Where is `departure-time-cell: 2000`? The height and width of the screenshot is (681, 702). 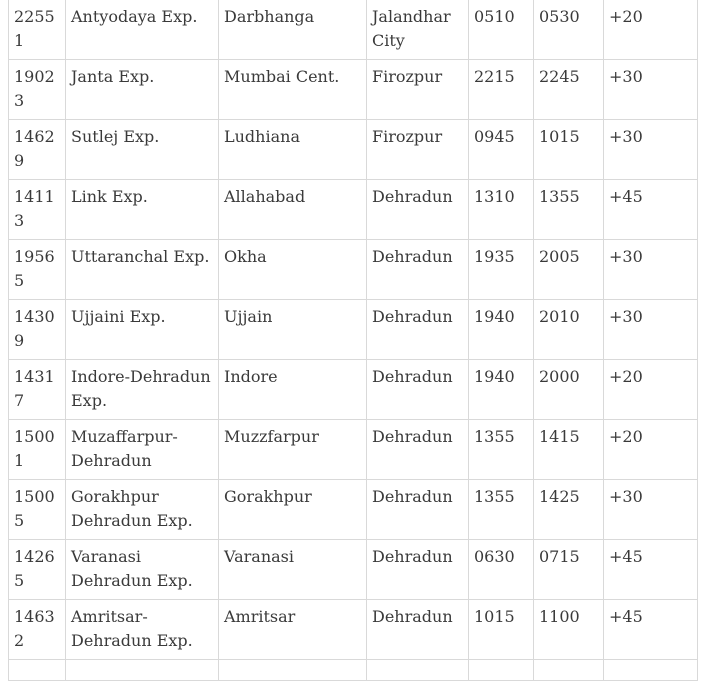
departure-time-cell: 2000 is located at coordinates (568, 389).